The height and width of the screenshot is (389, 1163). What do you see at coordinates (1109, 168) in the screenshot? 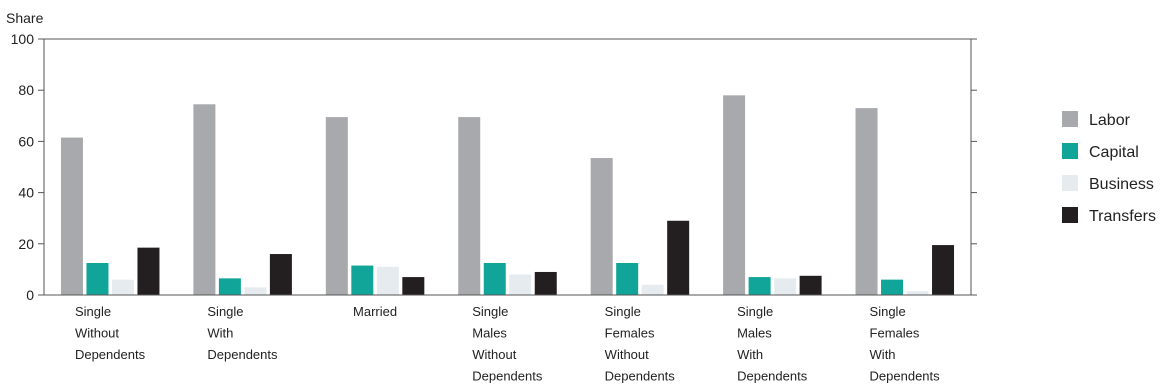
I see `legend: Labor Capital Business Transfers` at bounding box center [1109, 168].